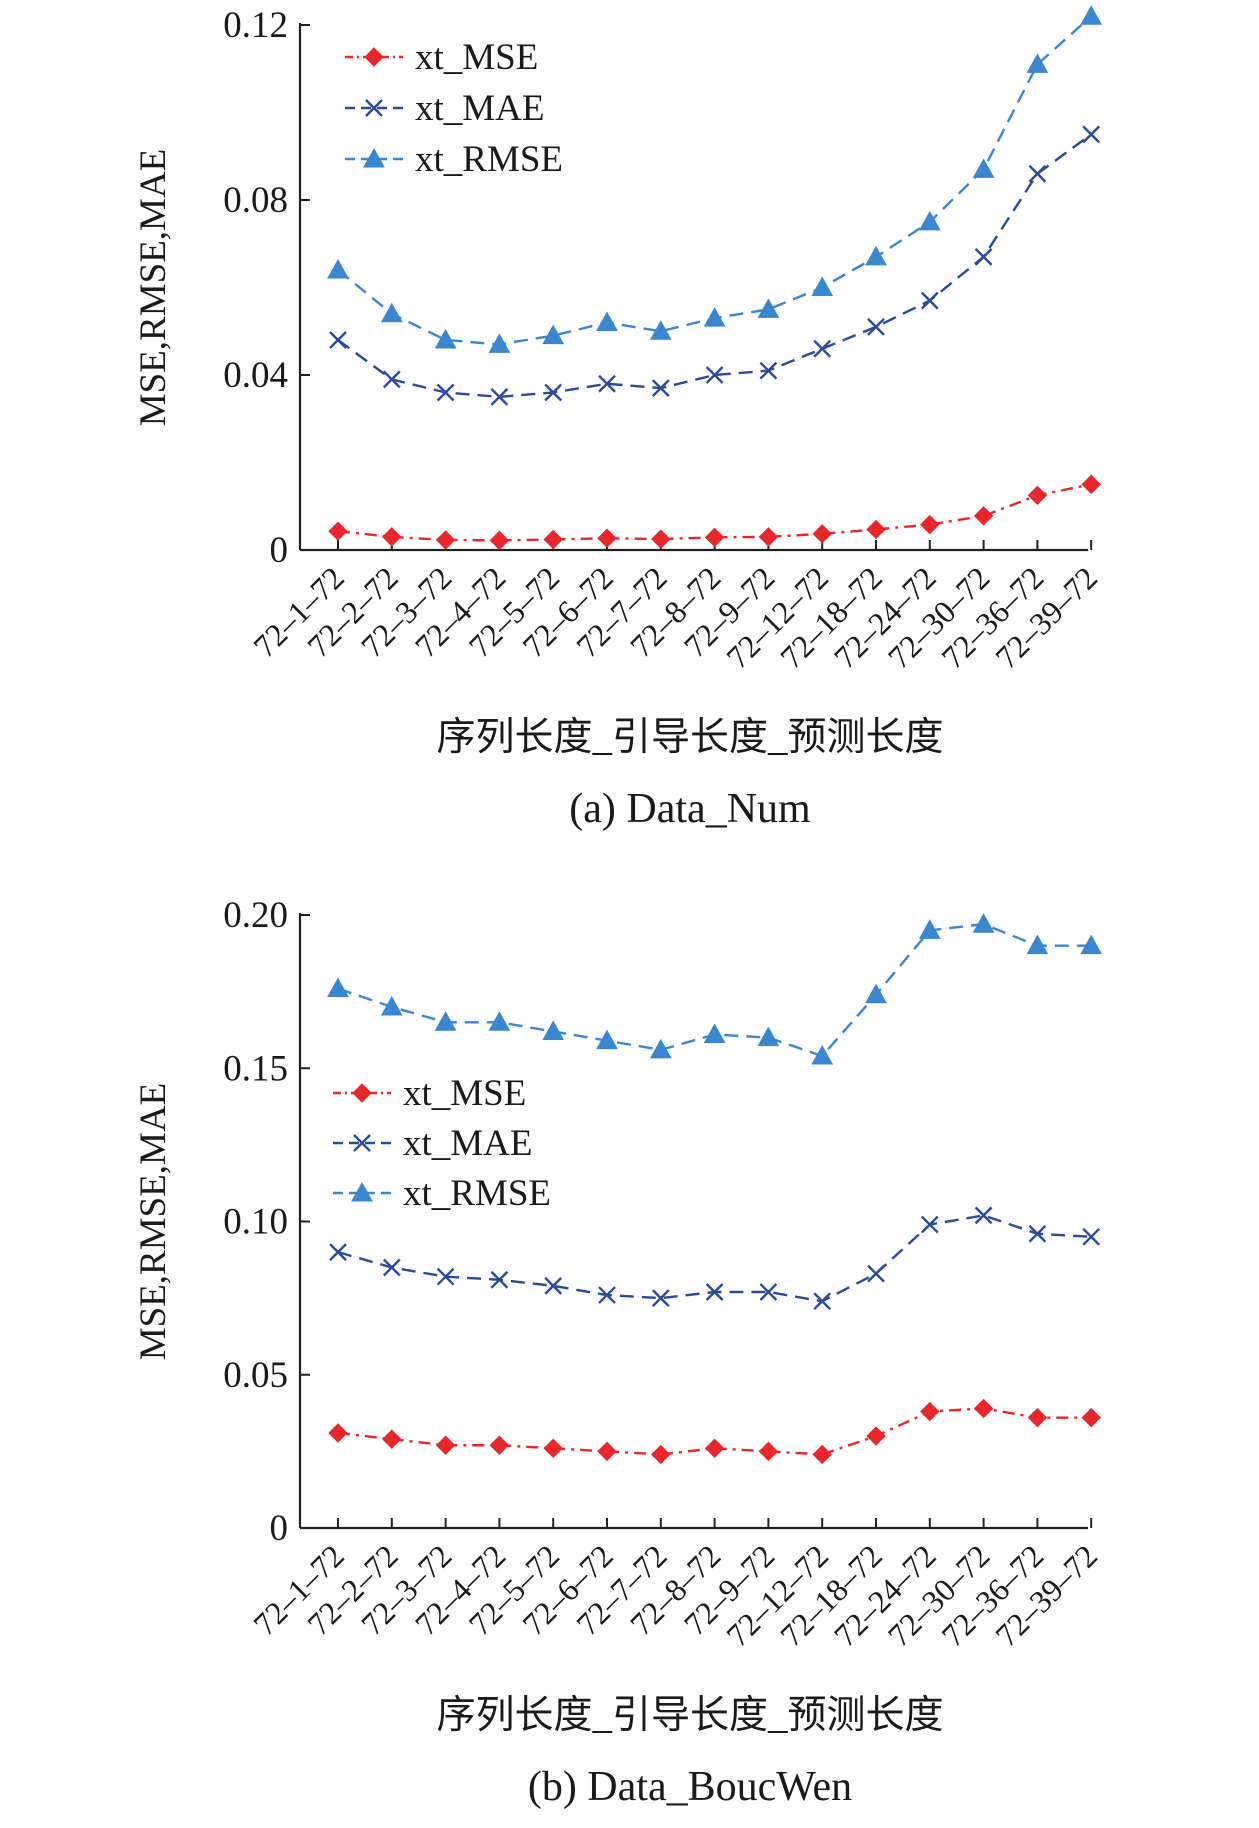 This screenshot has height=1828, width=1259. Describe the element at coordinates (255, 375) in the screenshot. I see `y-tick-label: 0.04` at that location.